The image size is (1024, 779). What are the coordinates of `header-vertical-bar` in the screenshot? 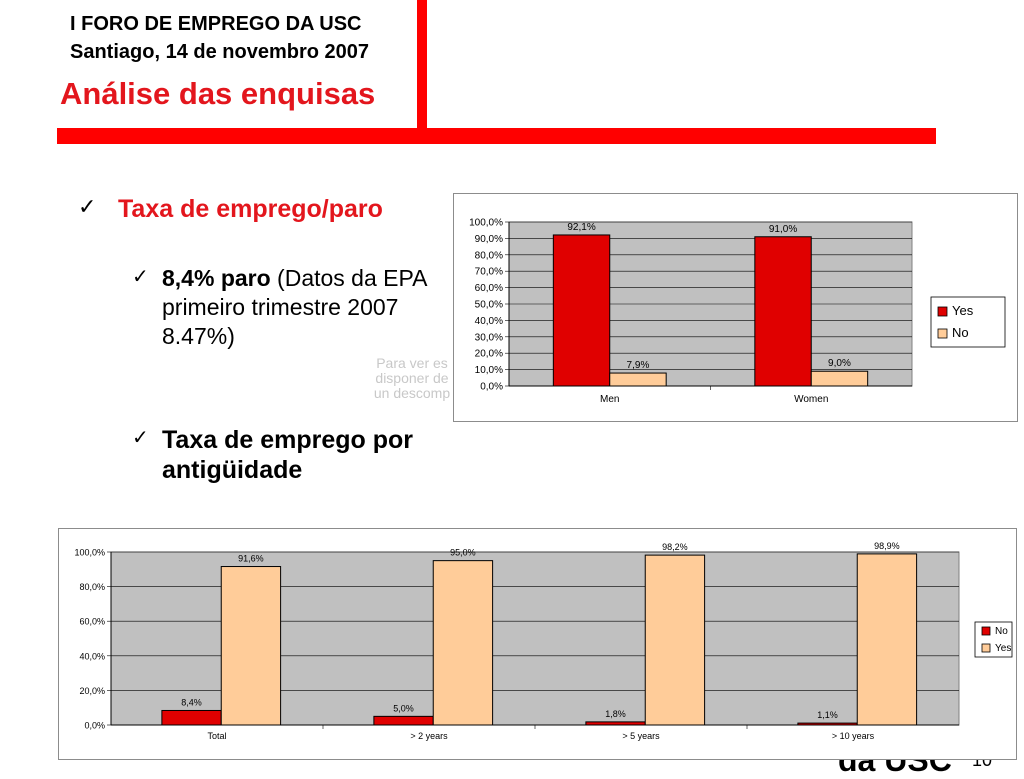 It's located at (422, 64).